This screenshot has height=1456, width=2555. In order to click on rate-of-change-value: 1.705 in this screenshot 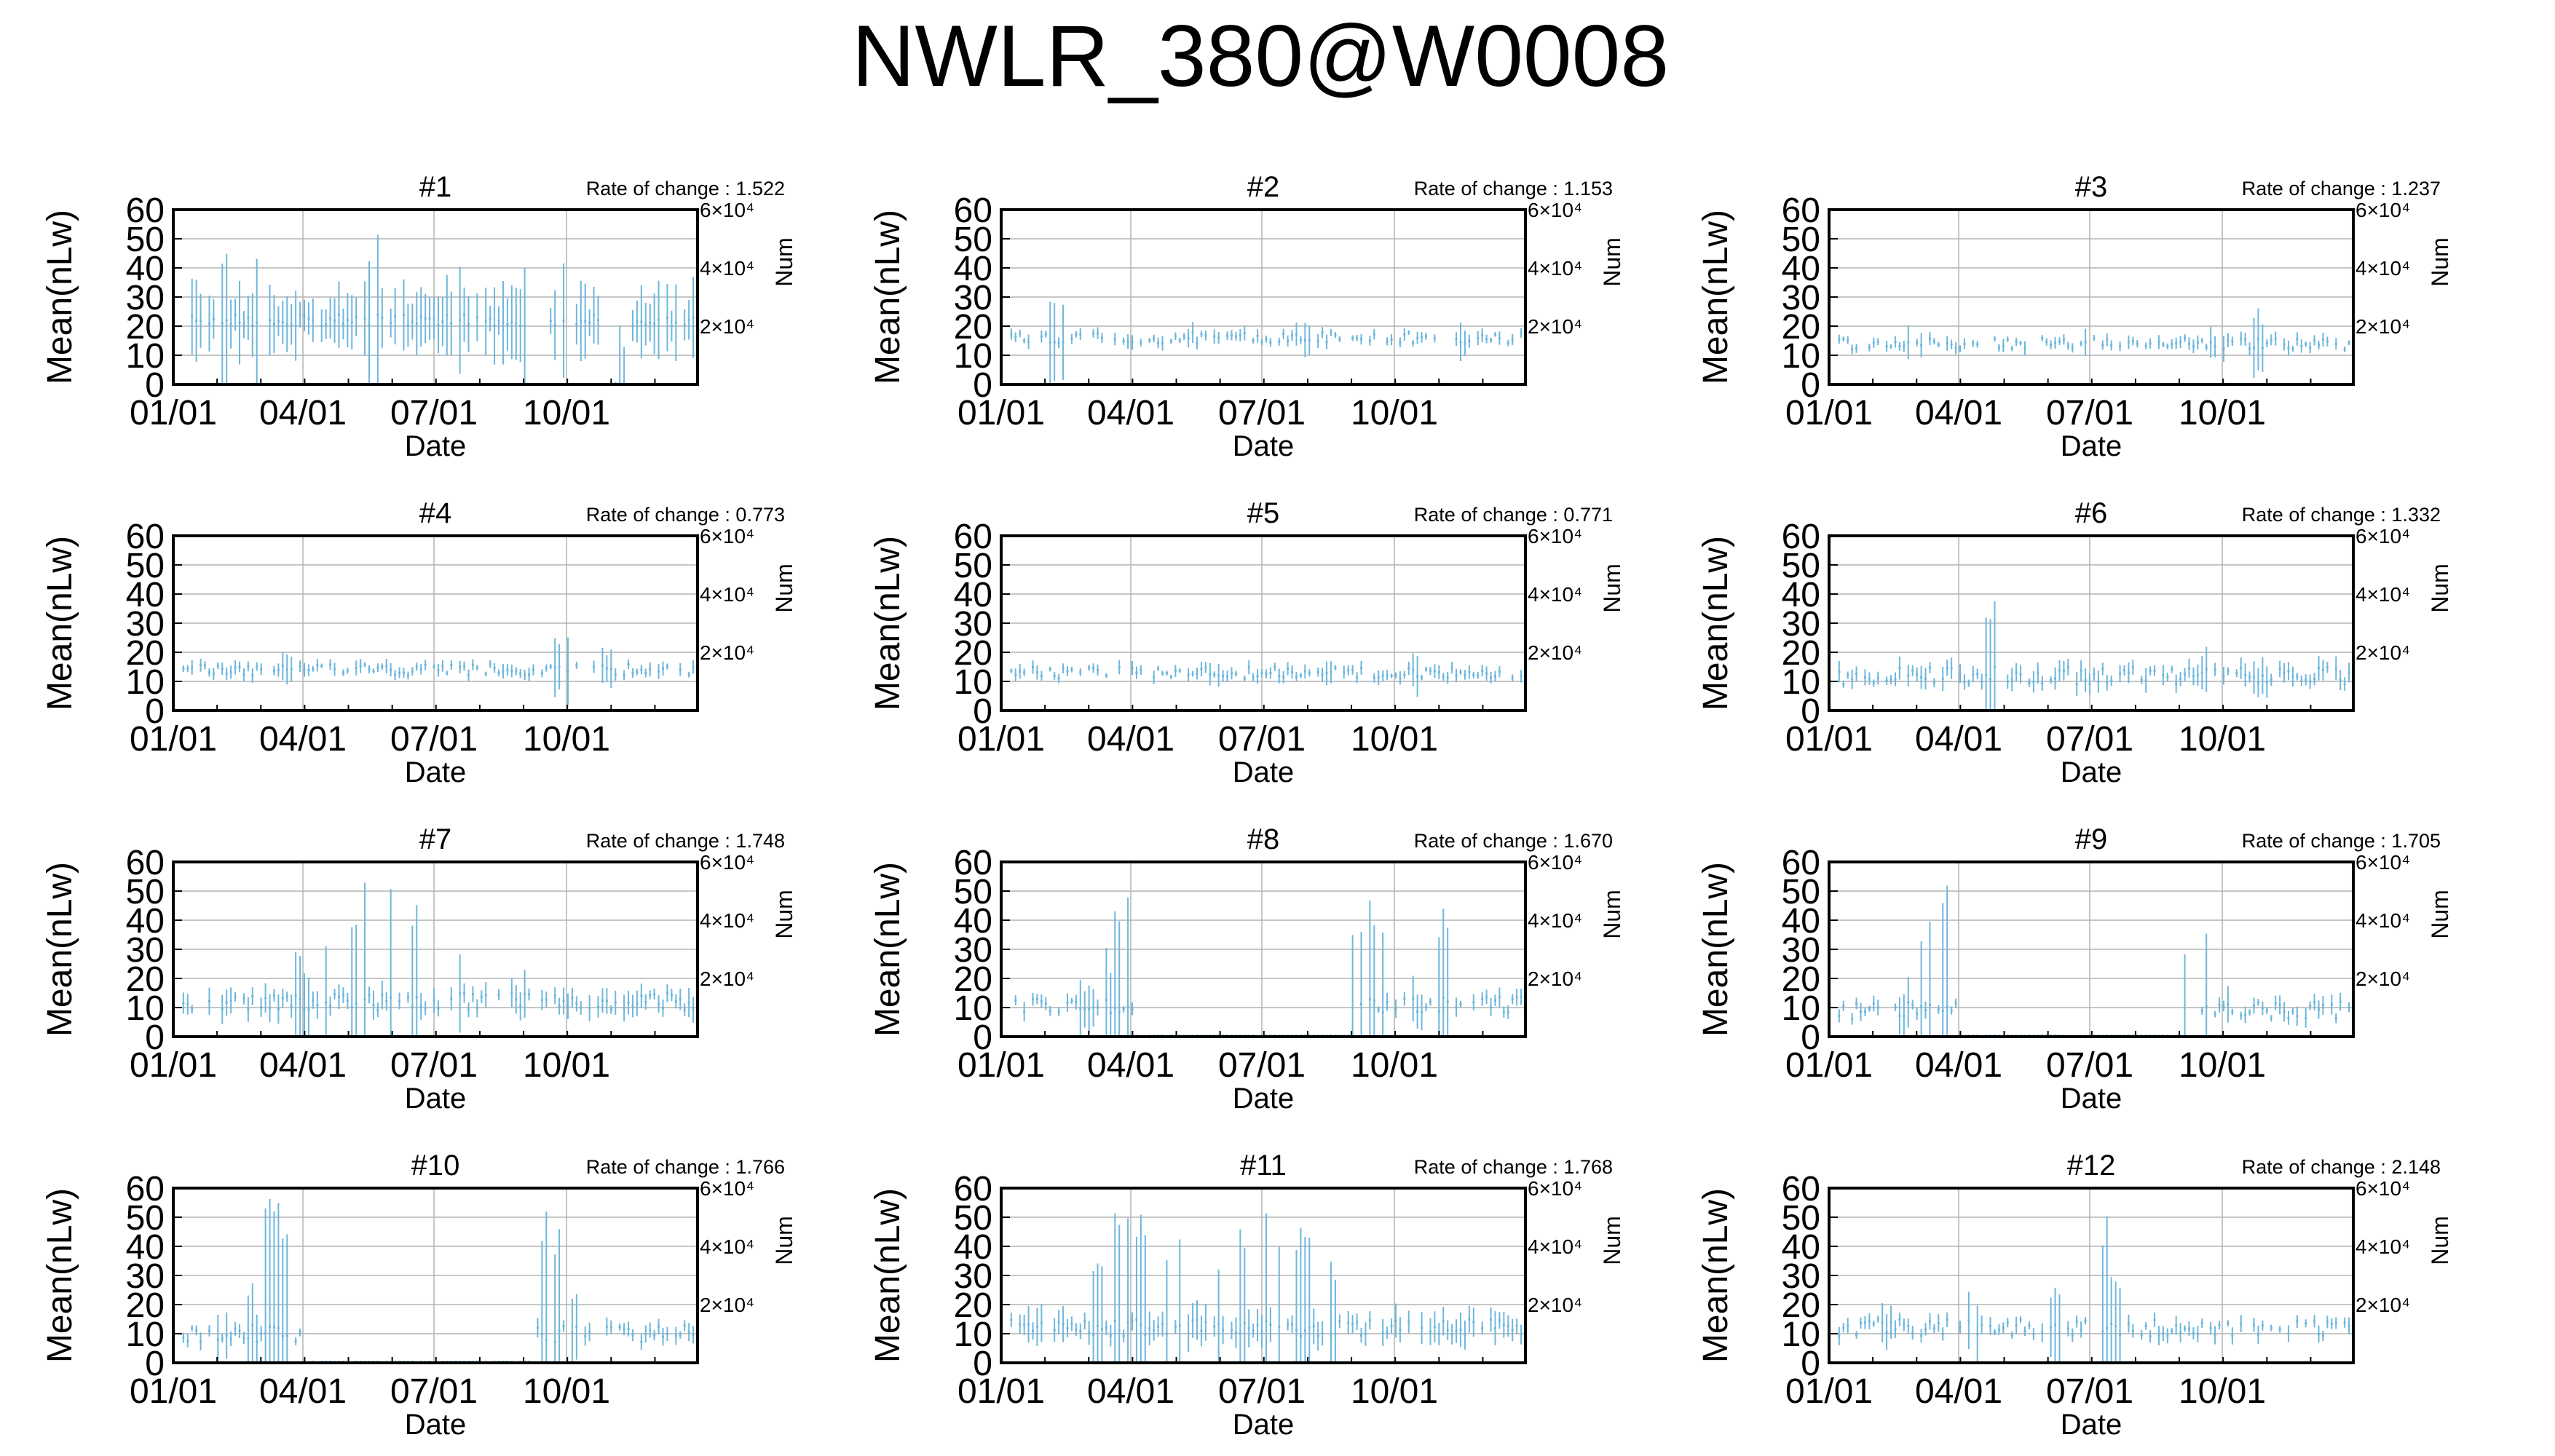, I will do `click(2416, 841)`.